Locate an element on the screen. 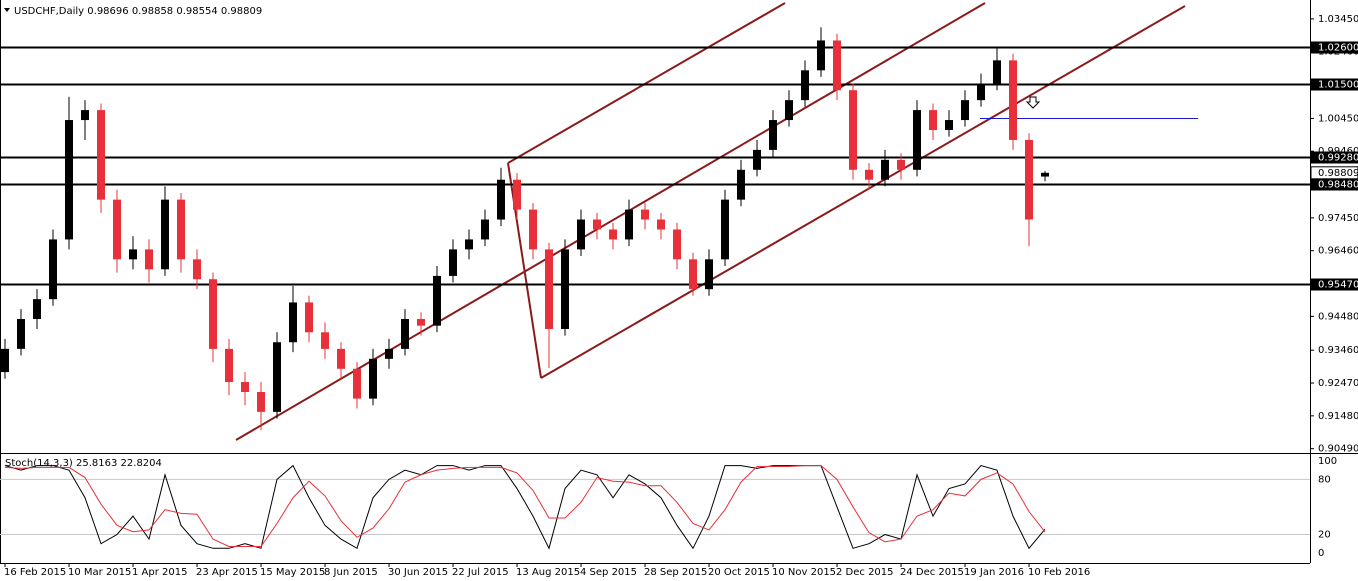 Image resolution: width=1358 pixels, height=581 pixels. title-arrow is located at coordinates (7, 10).